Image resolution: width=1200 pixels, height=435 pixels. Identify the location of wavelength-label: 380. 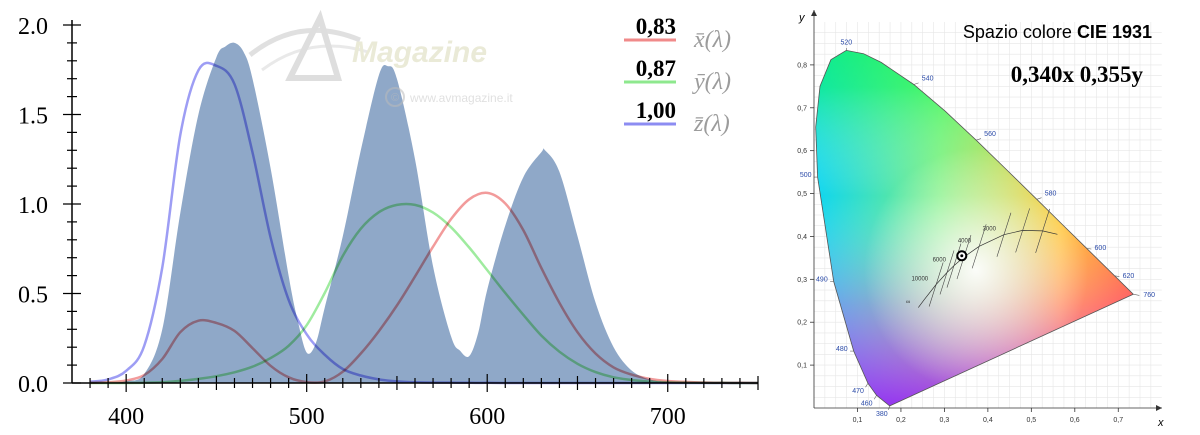
(882, 414).